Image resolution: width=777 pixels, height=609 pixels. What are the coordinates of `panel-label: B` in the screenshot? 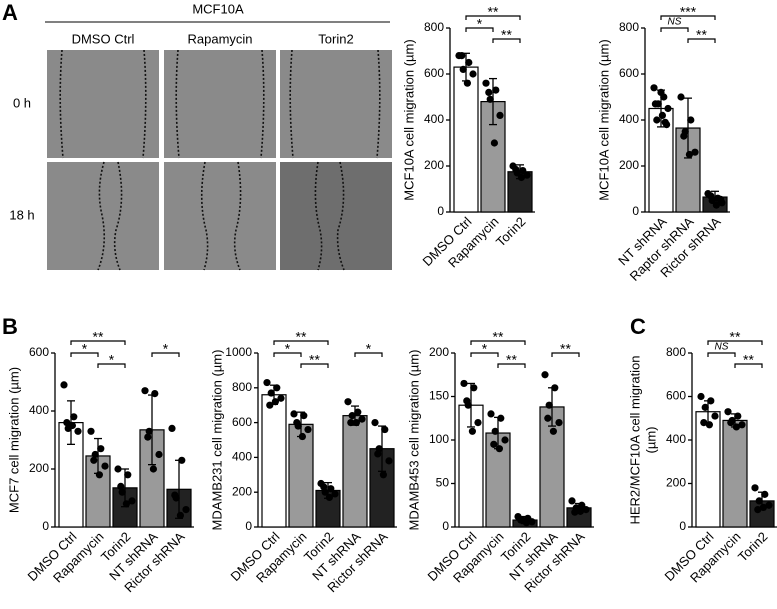 It's located at (10, 326).